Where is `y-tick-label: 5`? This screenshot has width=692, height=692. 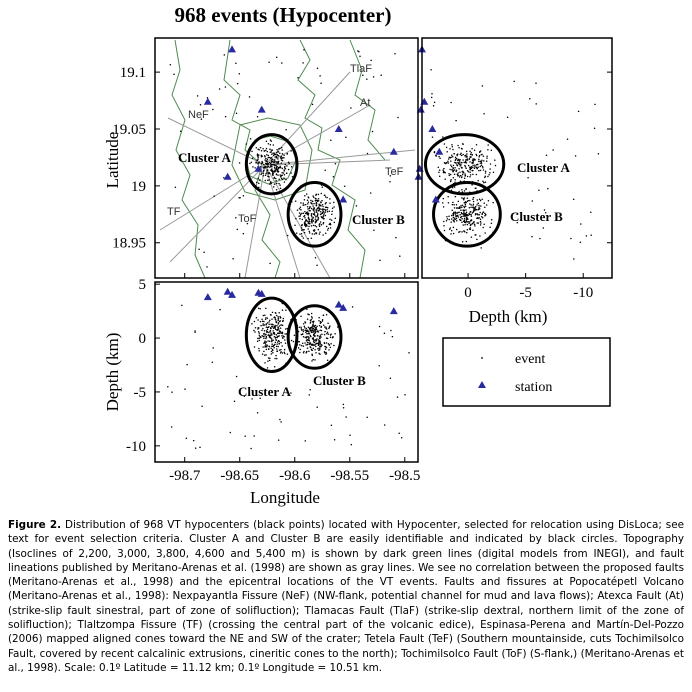 y-tick-label: 5 is located at coordinates (143, 285).